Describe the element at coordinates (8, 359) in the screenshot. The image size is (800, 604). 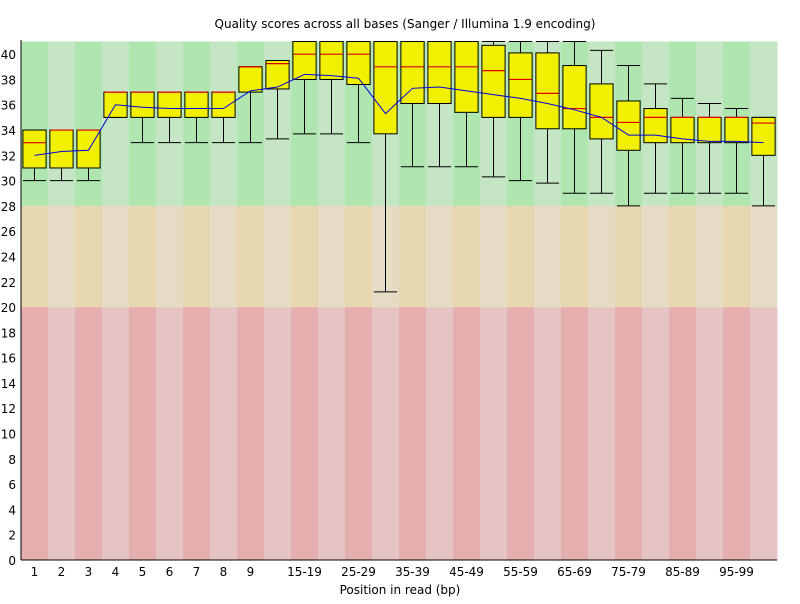
I see `y-tick-label: 16` at that location.